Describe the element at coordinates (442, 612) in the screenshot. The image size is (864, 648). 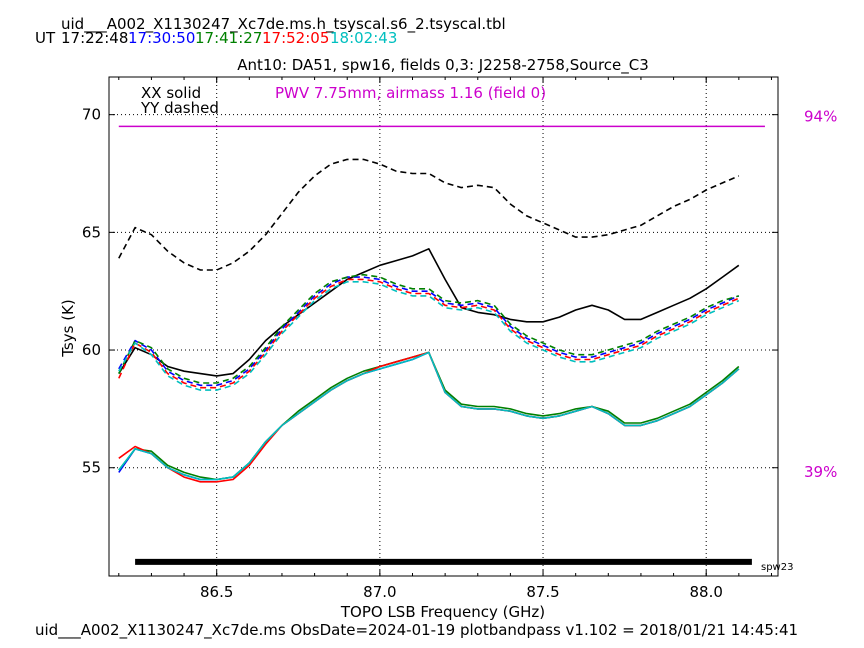
I see `x-axis-label: TOPO LSB Frequency (GHz)` at that location.